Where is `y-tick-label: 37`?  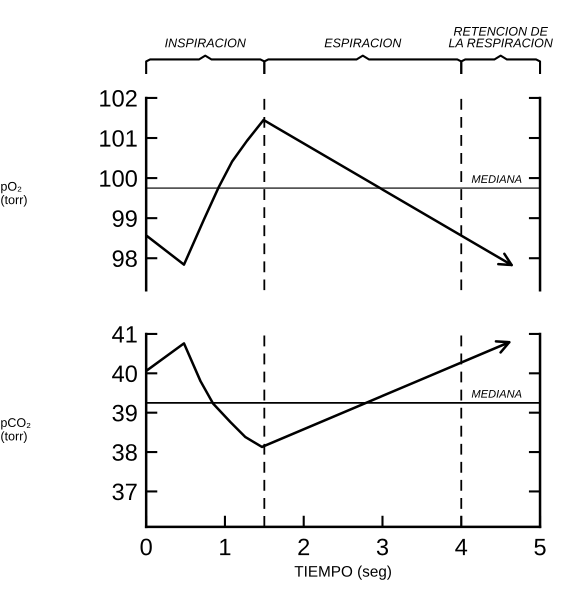
y-tick-label: 37 is located at coordinates (124, 492).